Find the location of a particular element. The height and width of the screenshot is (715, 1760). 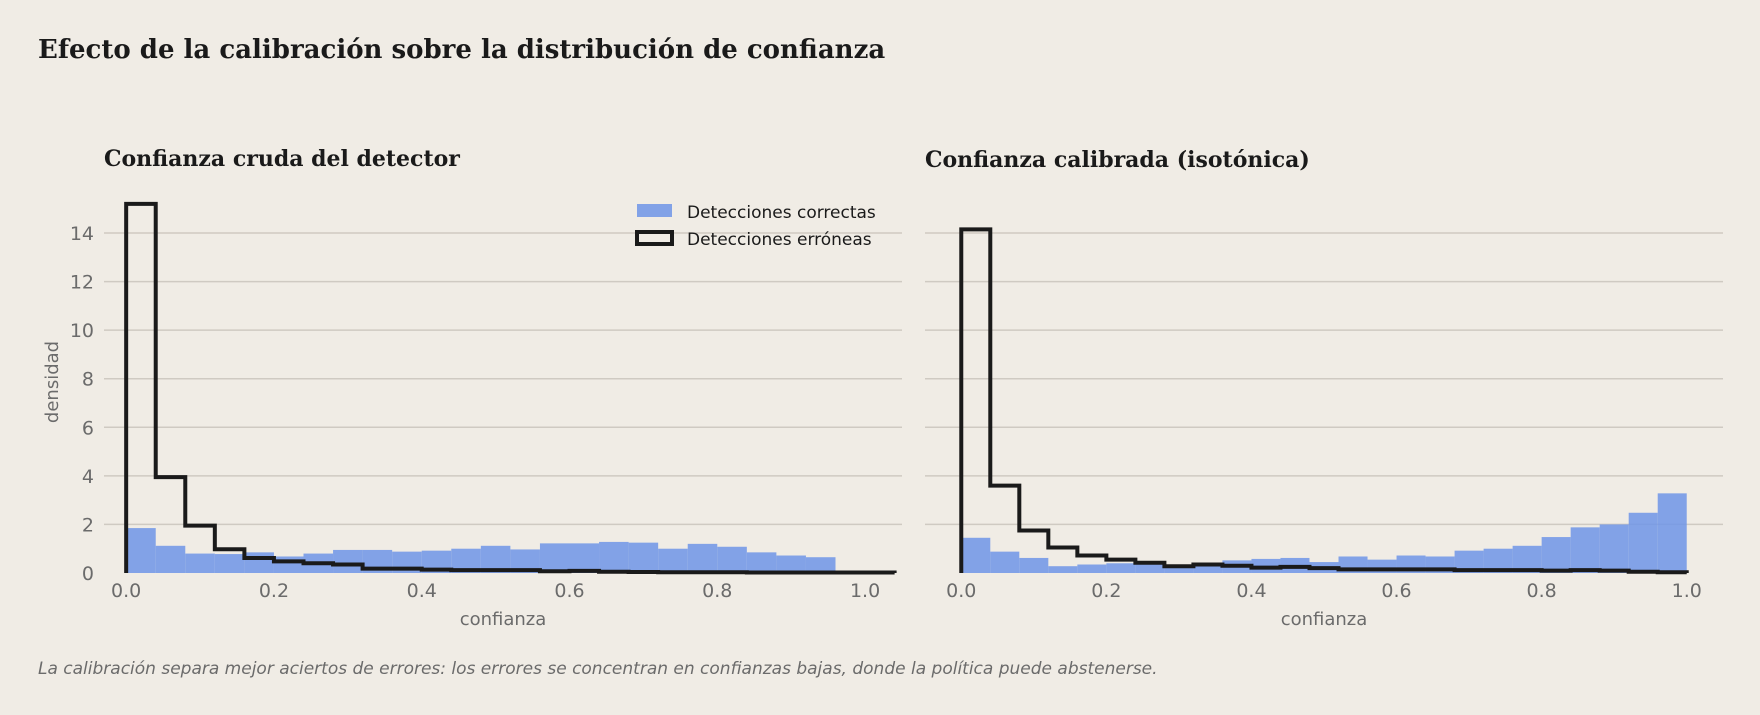

legend-swatch-errors is located at coordinates (654, 238).